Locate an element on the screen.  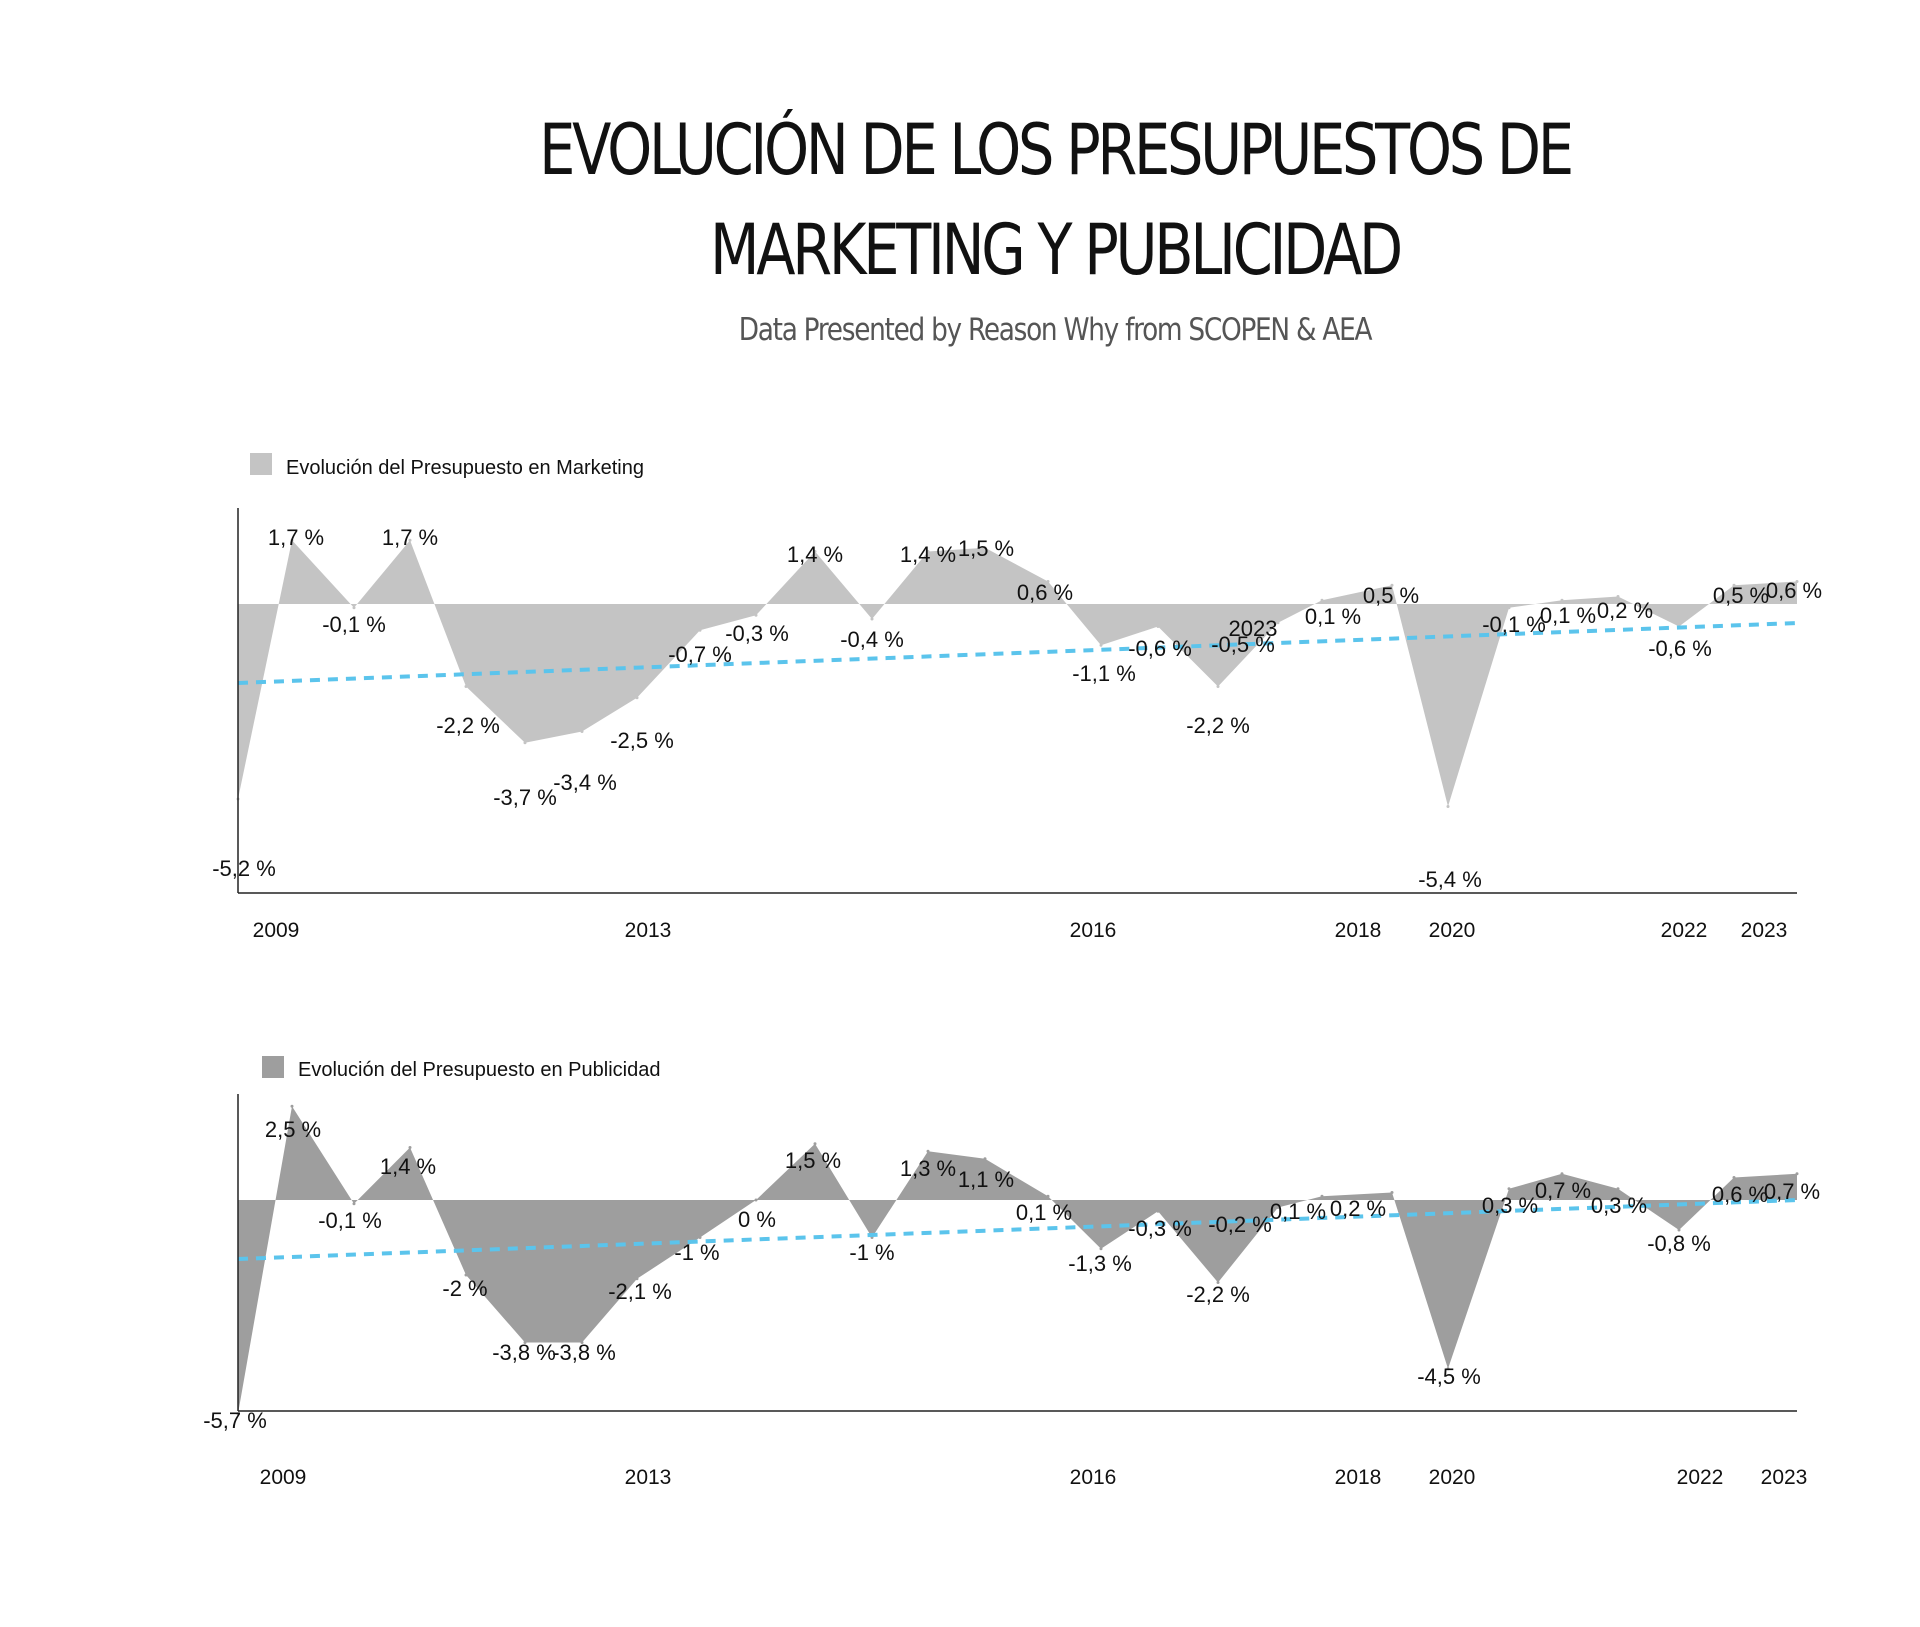
data-label: 1,1 % is located at coordinates (986, 1179).